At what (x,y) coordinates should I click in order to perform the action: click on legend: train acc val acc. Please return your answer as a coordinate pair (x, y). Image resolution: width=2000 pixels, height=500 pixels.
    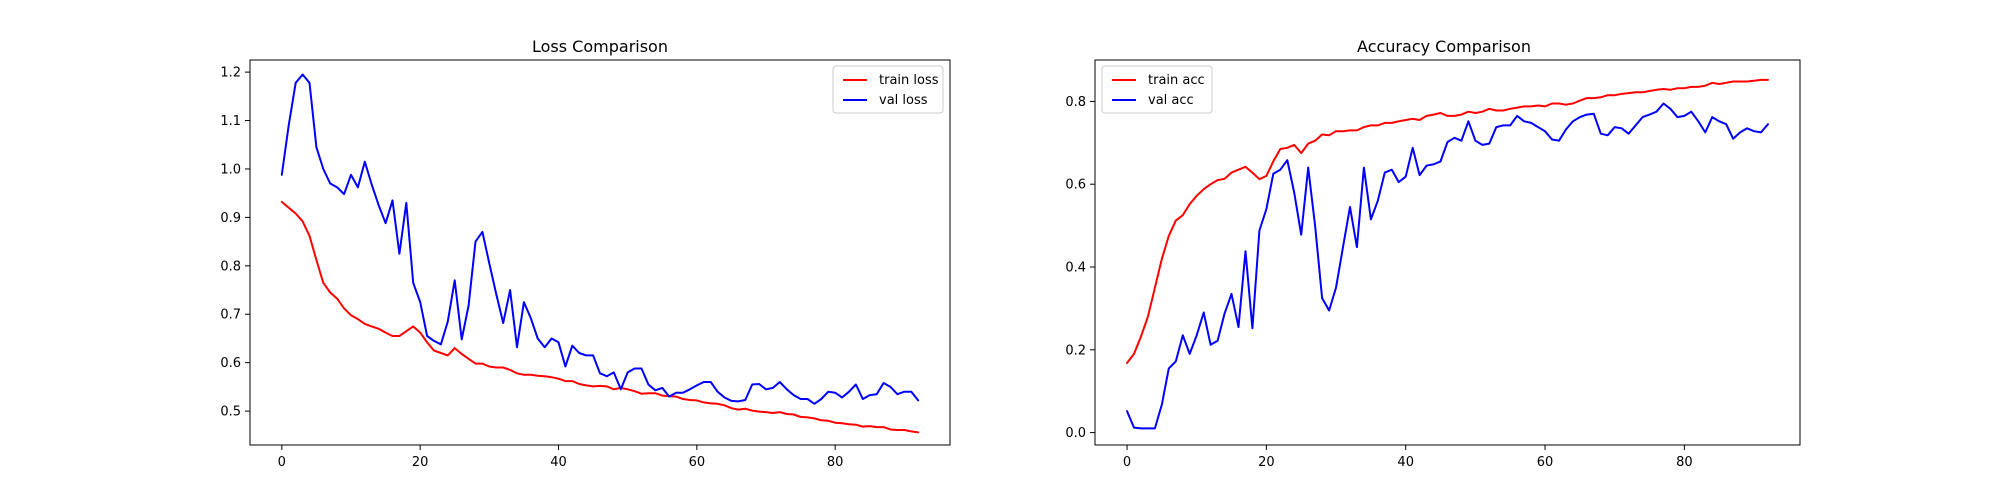
    Looking at the image, I should click on (1157, 89).